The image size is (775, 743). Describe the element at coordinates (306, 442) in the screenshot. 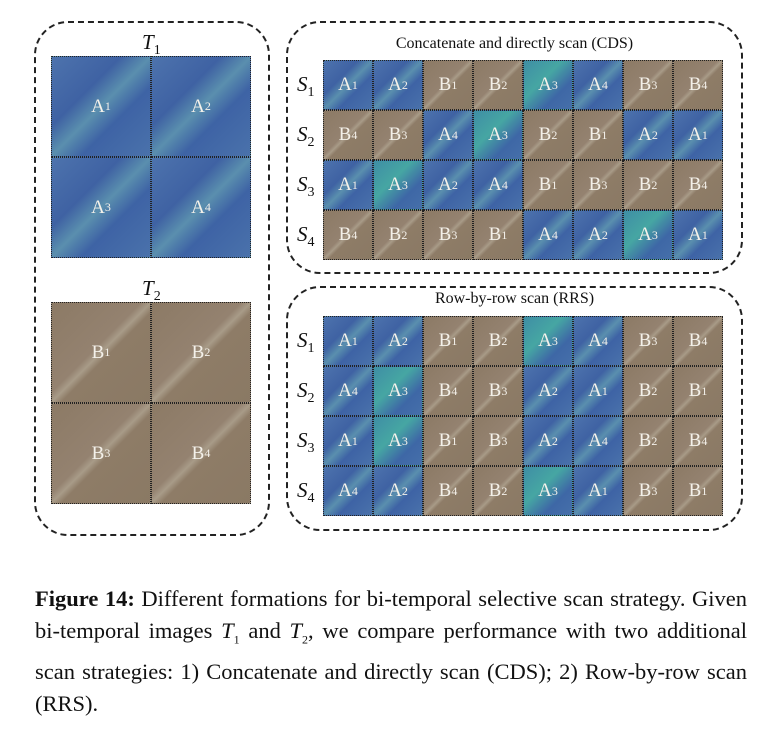

I see `scan-sequence-label: S3` at that location.